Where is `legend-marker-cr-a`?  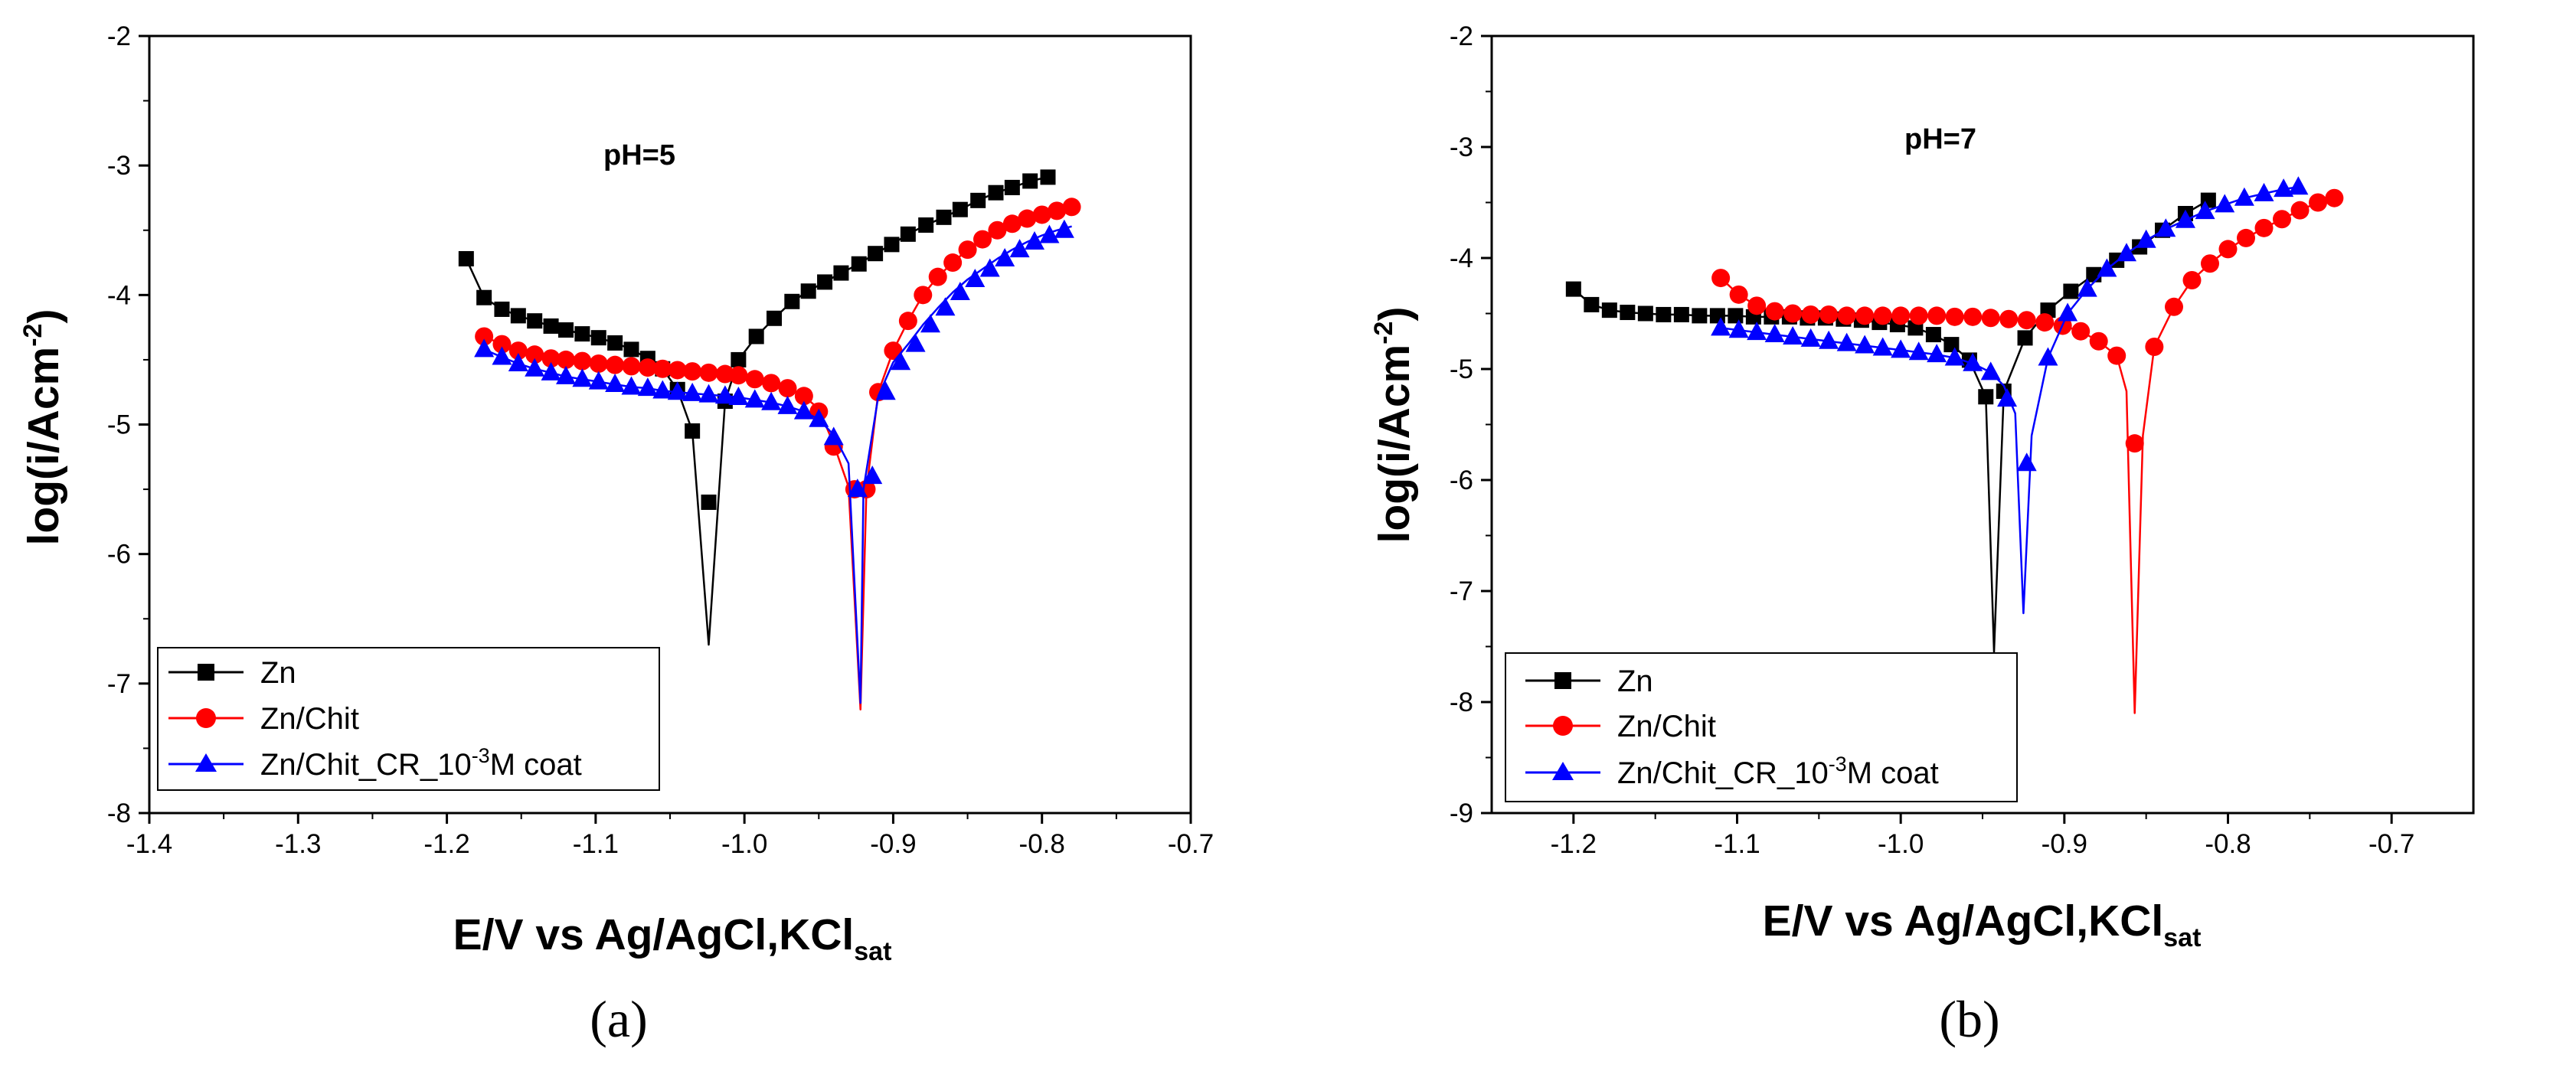
legend-marker-cr-a is located at coordinates (206, 762).